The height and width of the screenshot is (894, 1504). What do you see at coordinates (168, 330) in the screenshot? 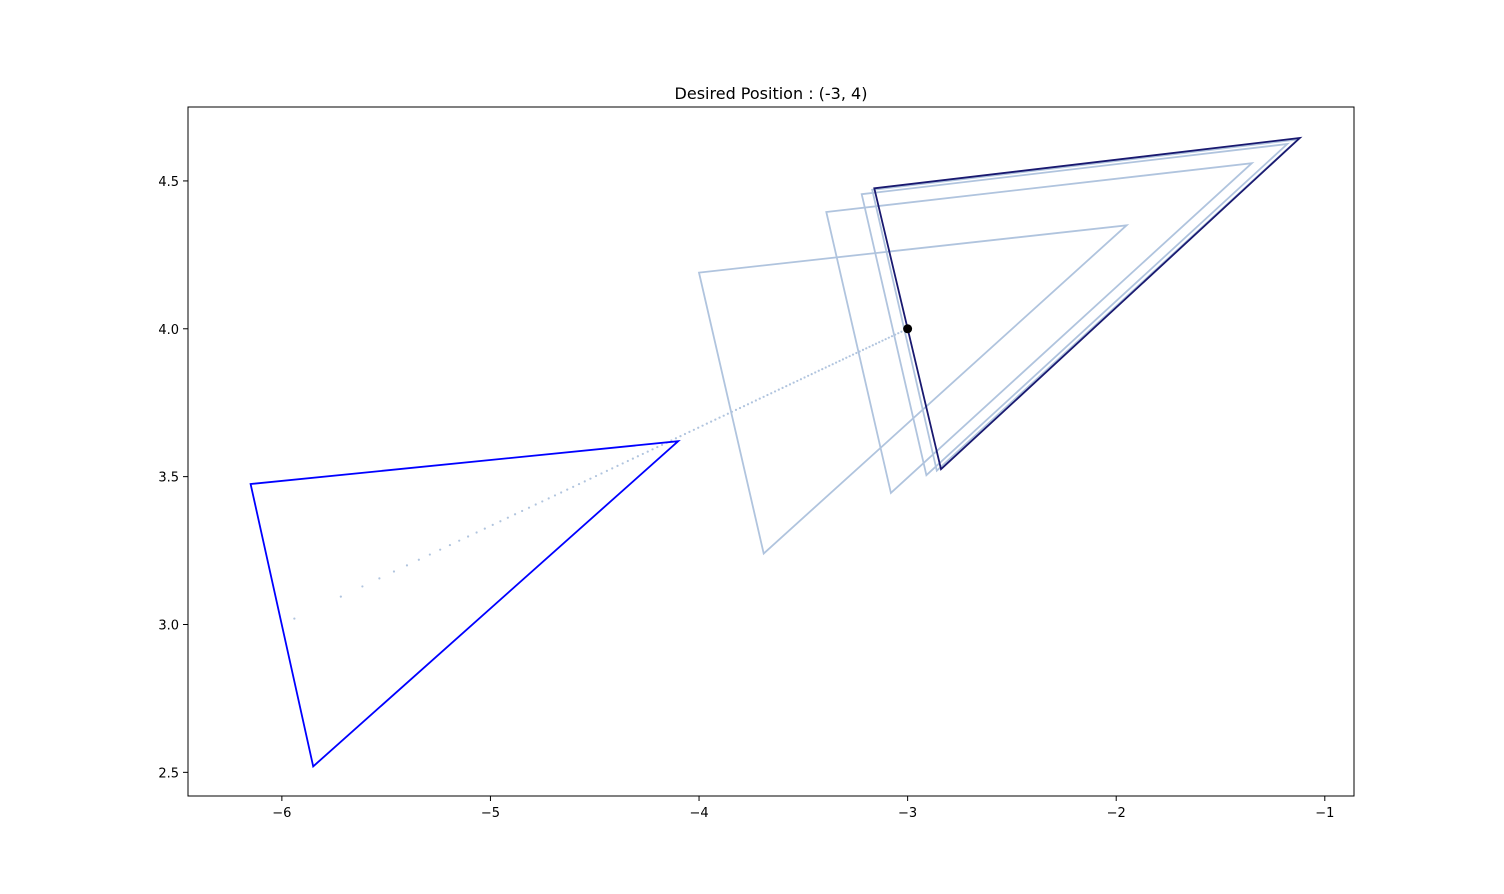
I see `y-tick-label: 4.0` at bounding box center [168, 330].